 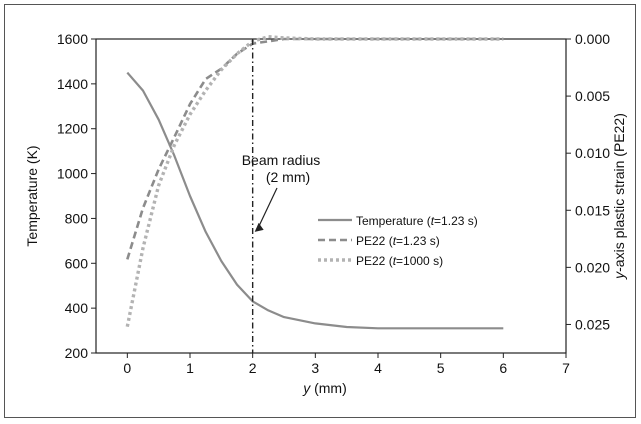 What do you see at coordinates (306, 388) in the screenshot?
I see `x-axis-variable: y` at bounding box center [306, 388].